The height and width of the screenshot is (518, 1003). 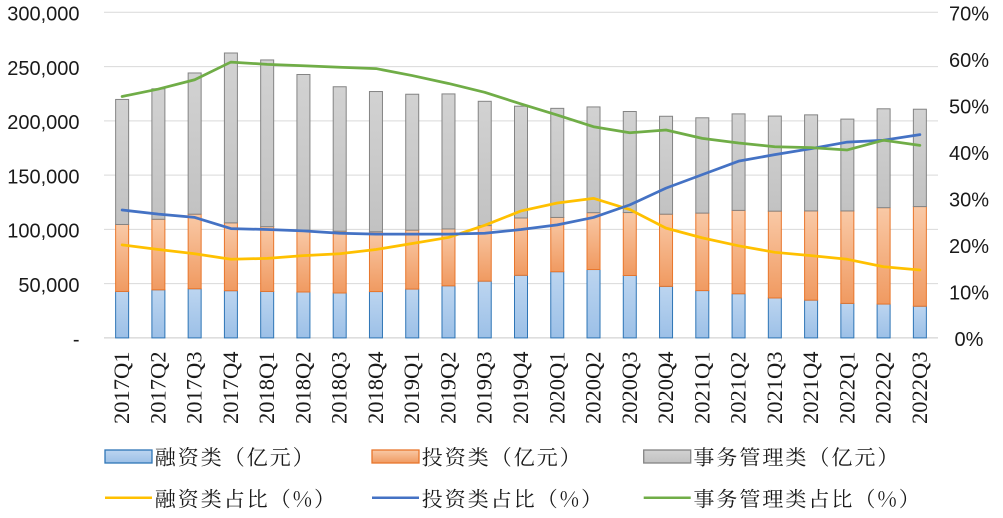 What do you see at coordinates (969, 340) in the screenshot?
I see `svg-text: 0%` at bounding box center [969, 340].